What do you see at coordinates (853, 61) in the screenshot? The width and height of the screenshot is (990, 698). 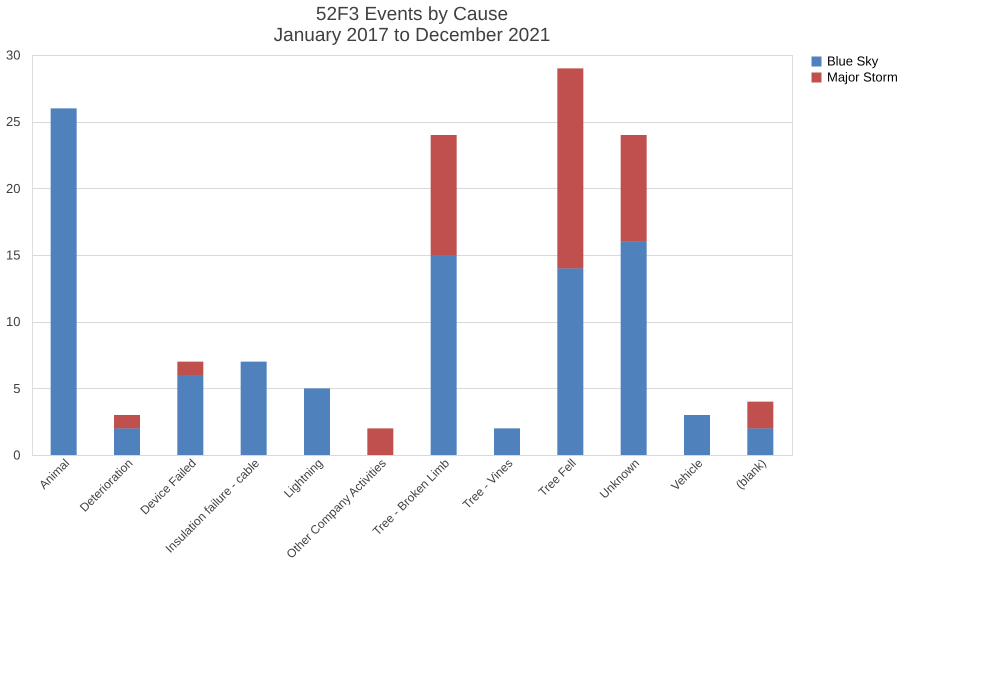 I see `legend-label: Blue Sky` at bounding box center [853, 61].